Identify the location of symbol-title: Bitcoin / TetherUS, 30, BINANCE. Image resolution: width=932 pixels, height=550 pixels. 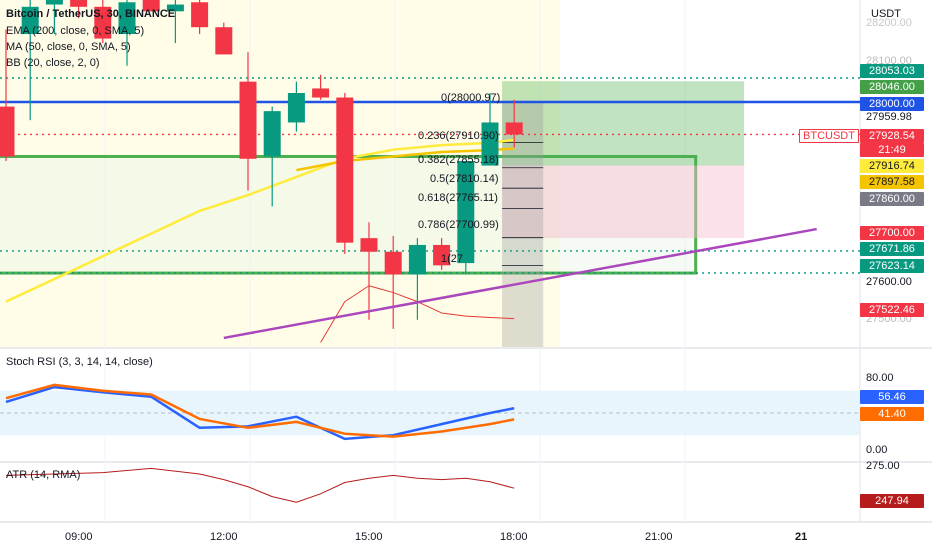
(91, 14).